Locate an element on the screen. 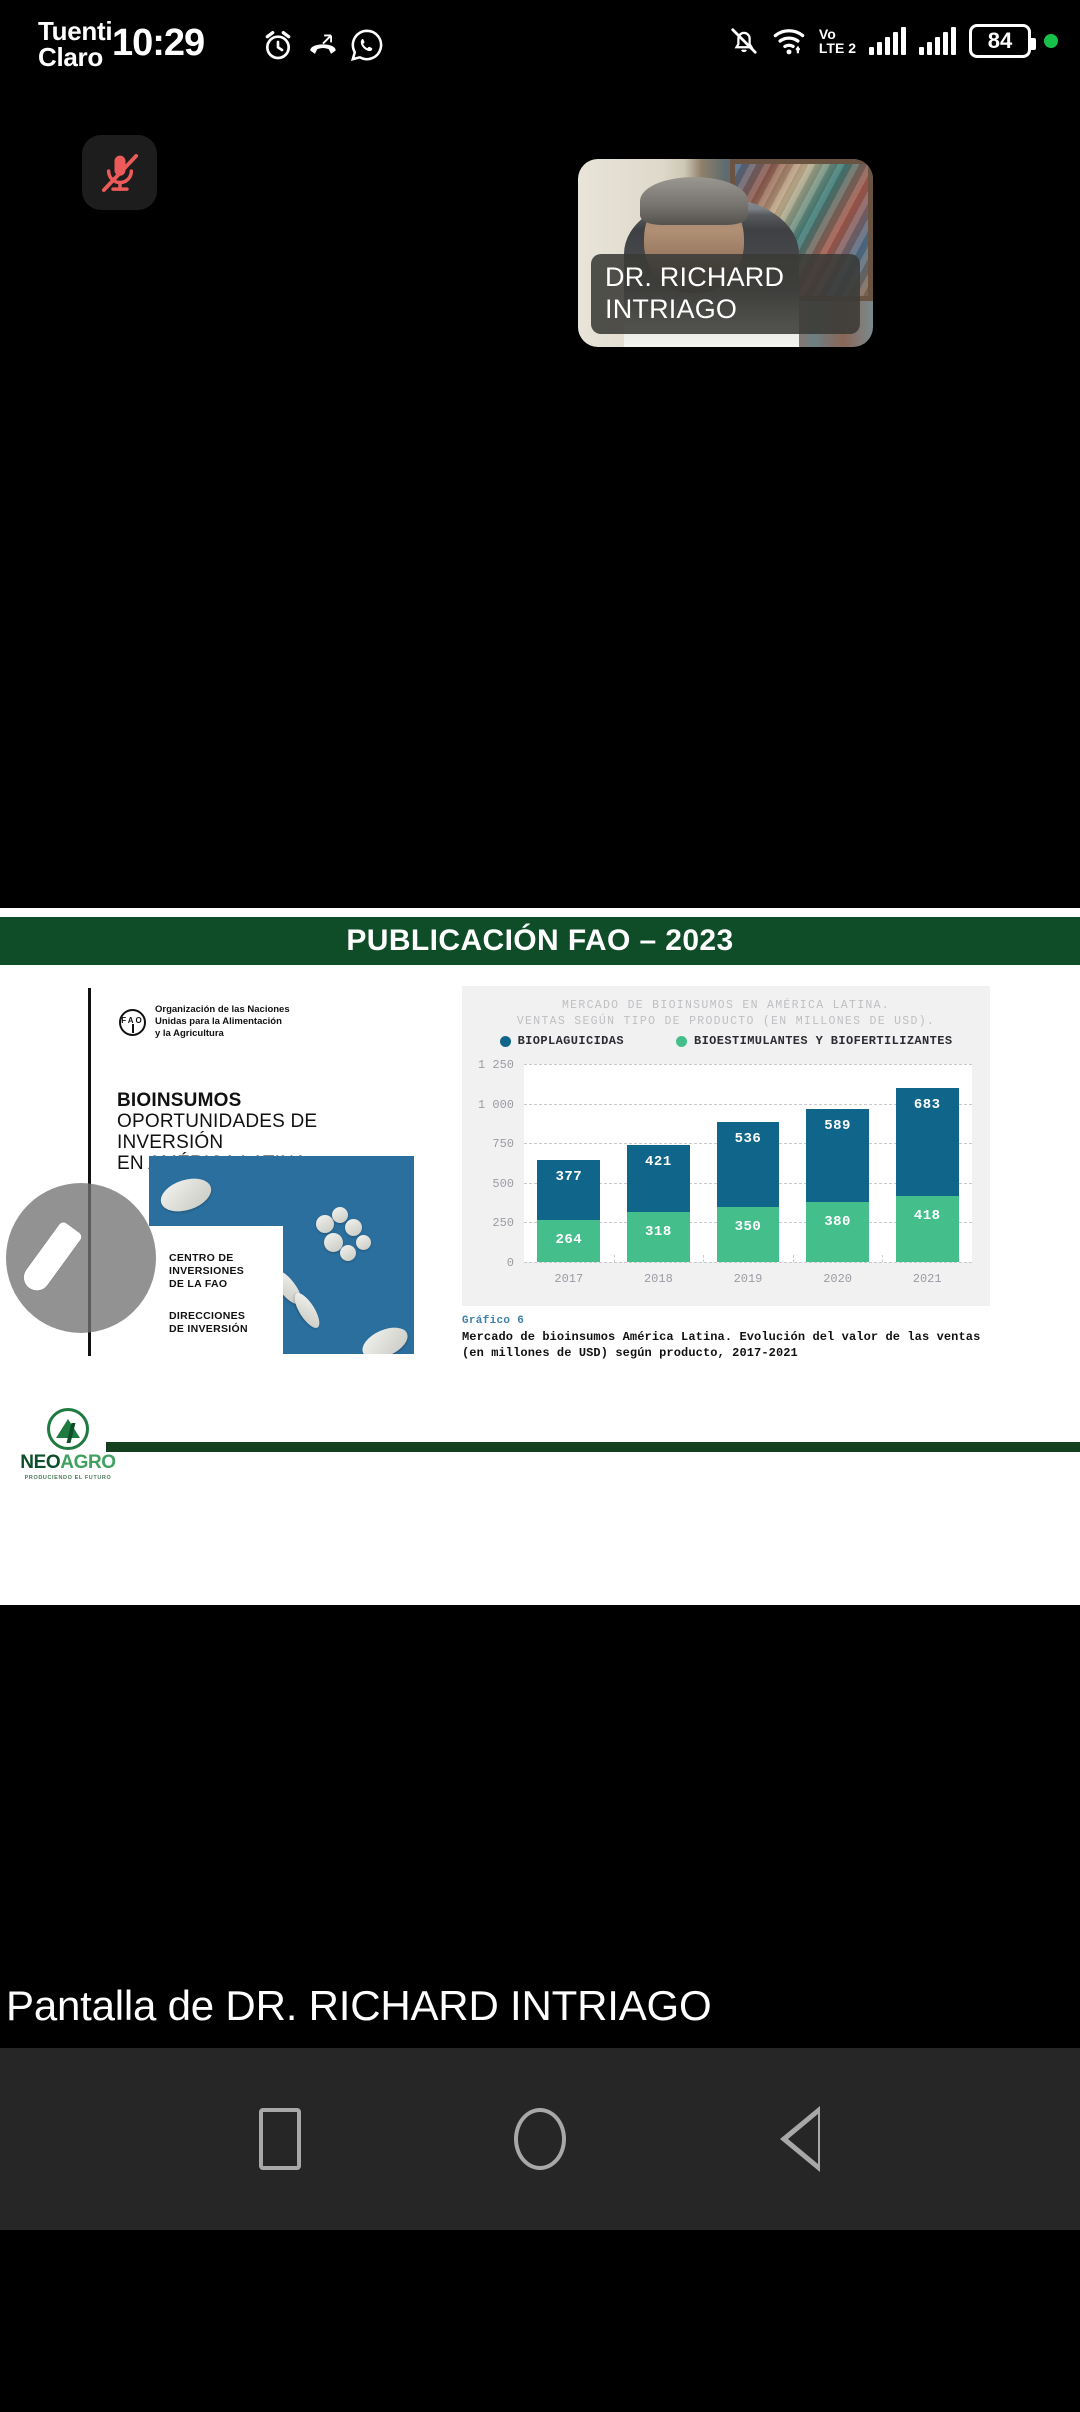  carrier-label: Tuenti Claro is located at coordinates (75, 44).